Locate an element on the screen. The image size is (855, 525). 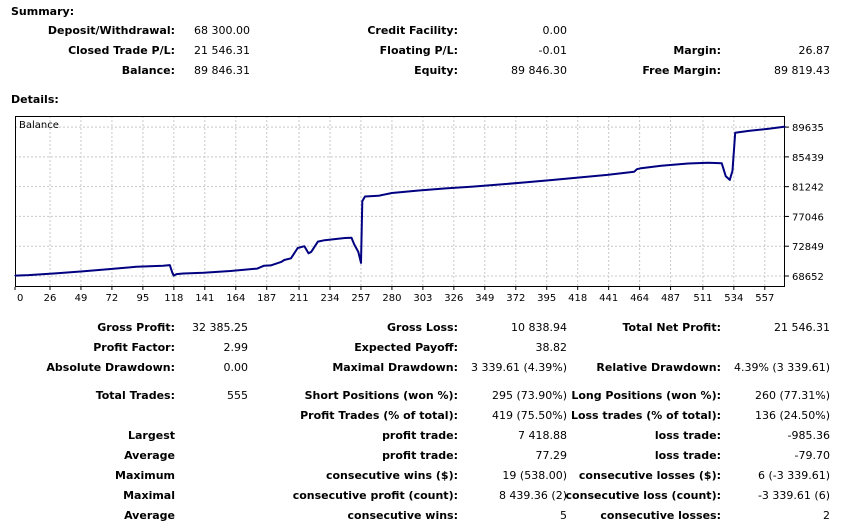
margin-label: Margin: is located at coordinates (697, 50).